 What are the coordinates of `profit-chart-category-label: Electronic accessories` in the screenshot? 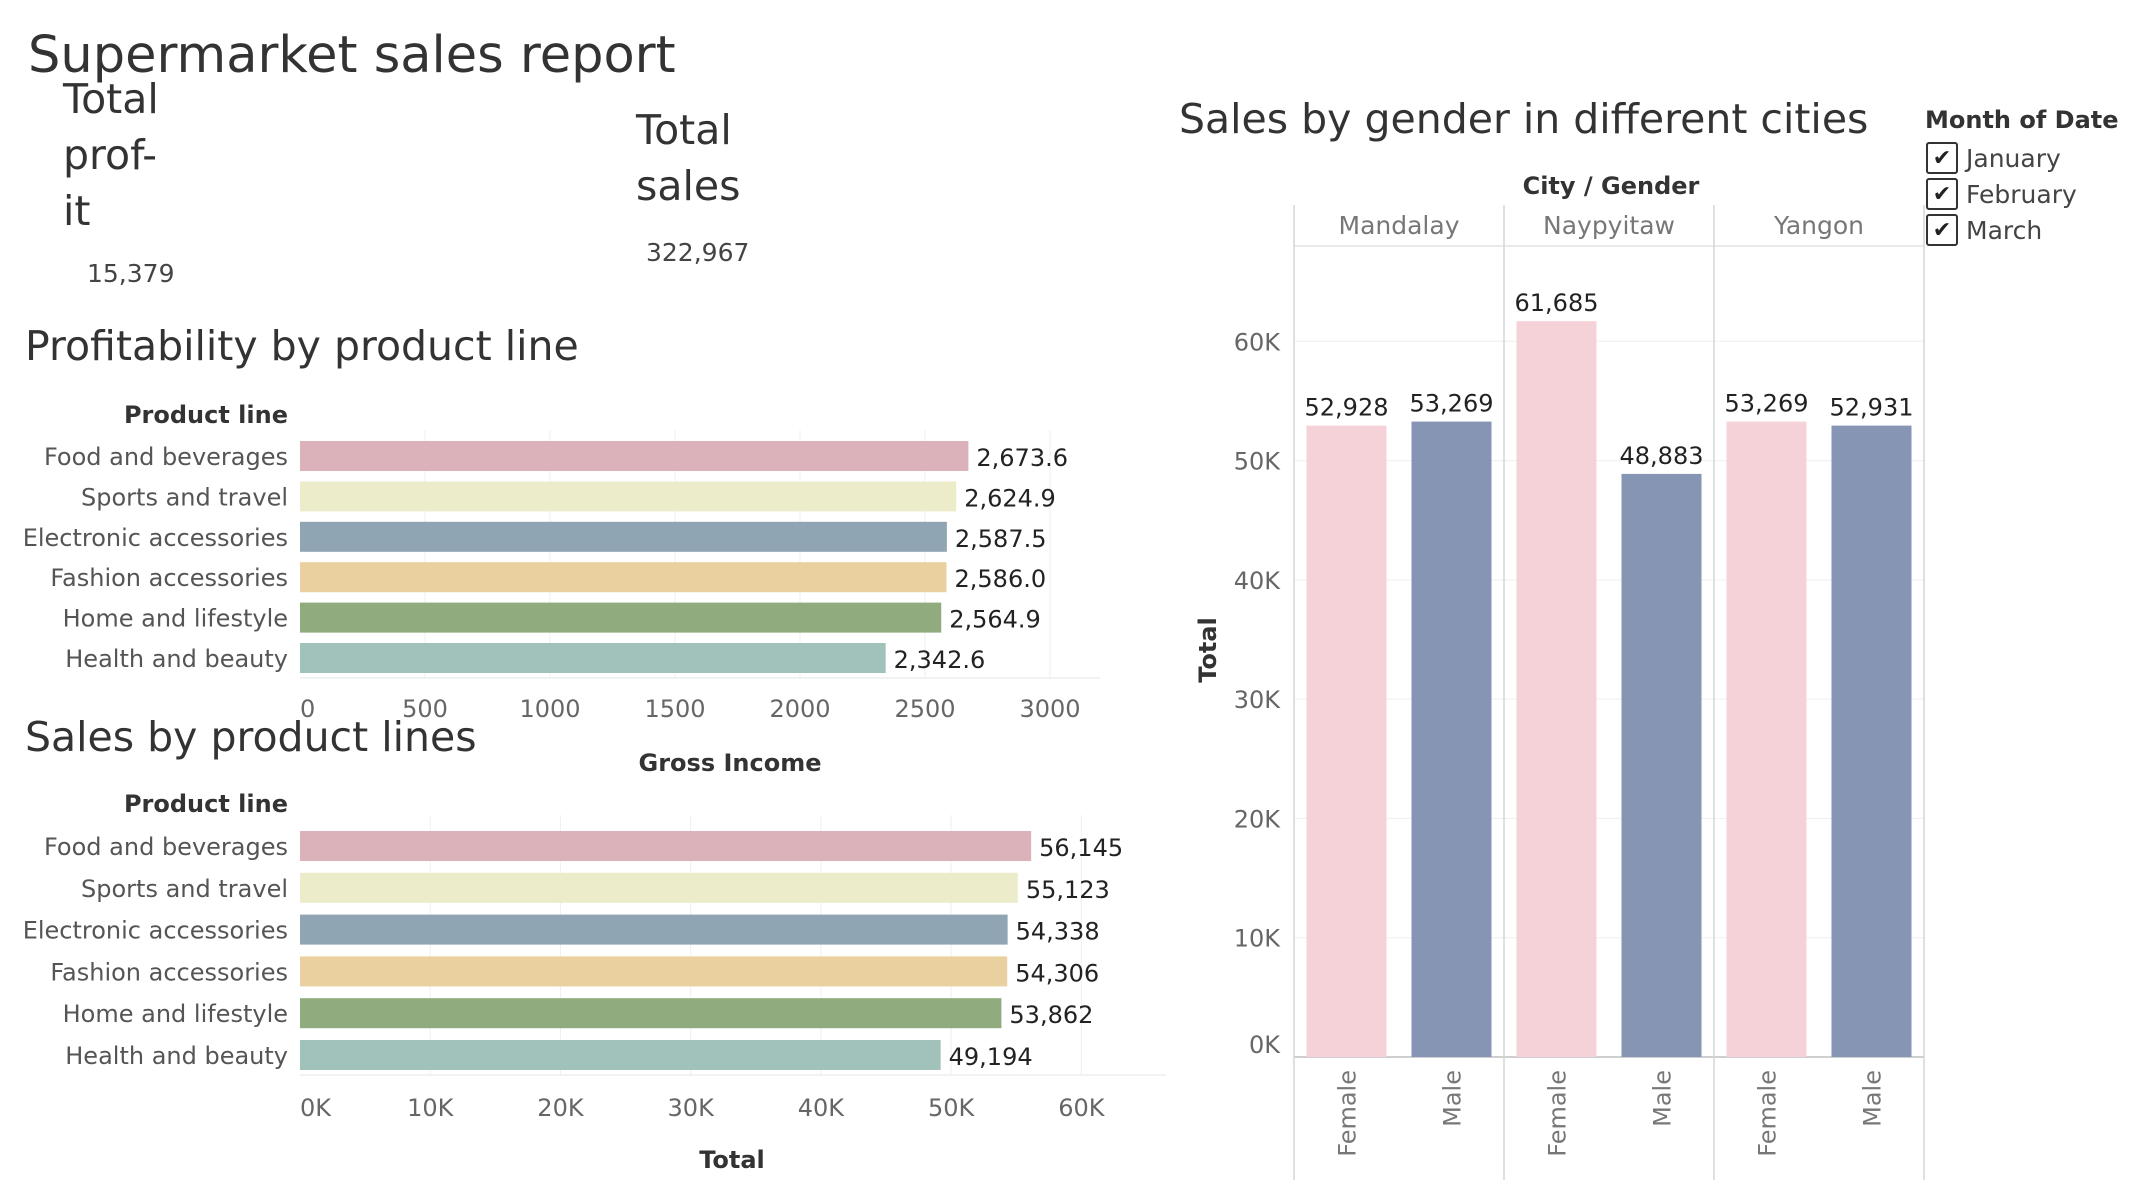 It's located at (155, 538).